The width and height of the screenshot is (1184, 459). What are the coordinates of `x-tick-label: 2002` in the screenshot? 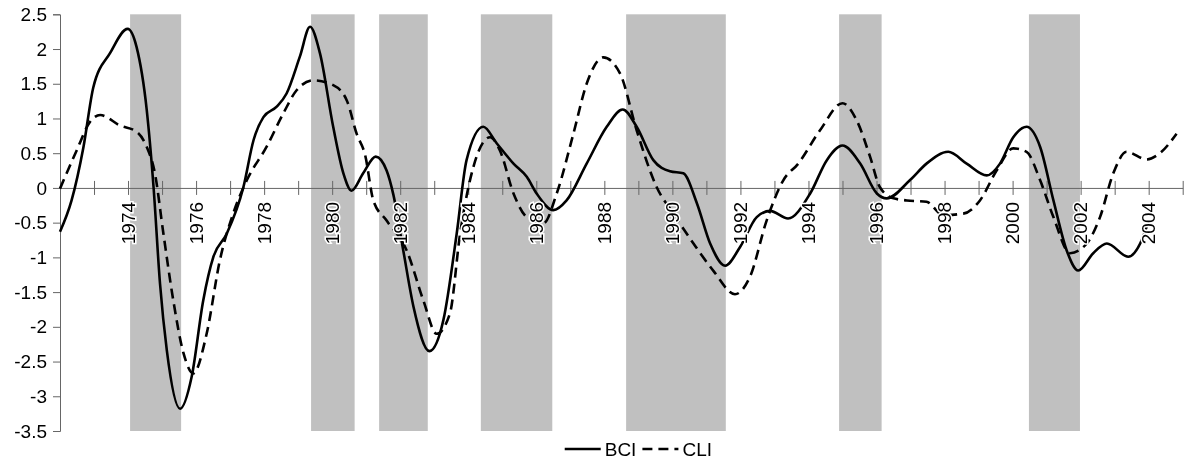 It's located at (1081, 223).